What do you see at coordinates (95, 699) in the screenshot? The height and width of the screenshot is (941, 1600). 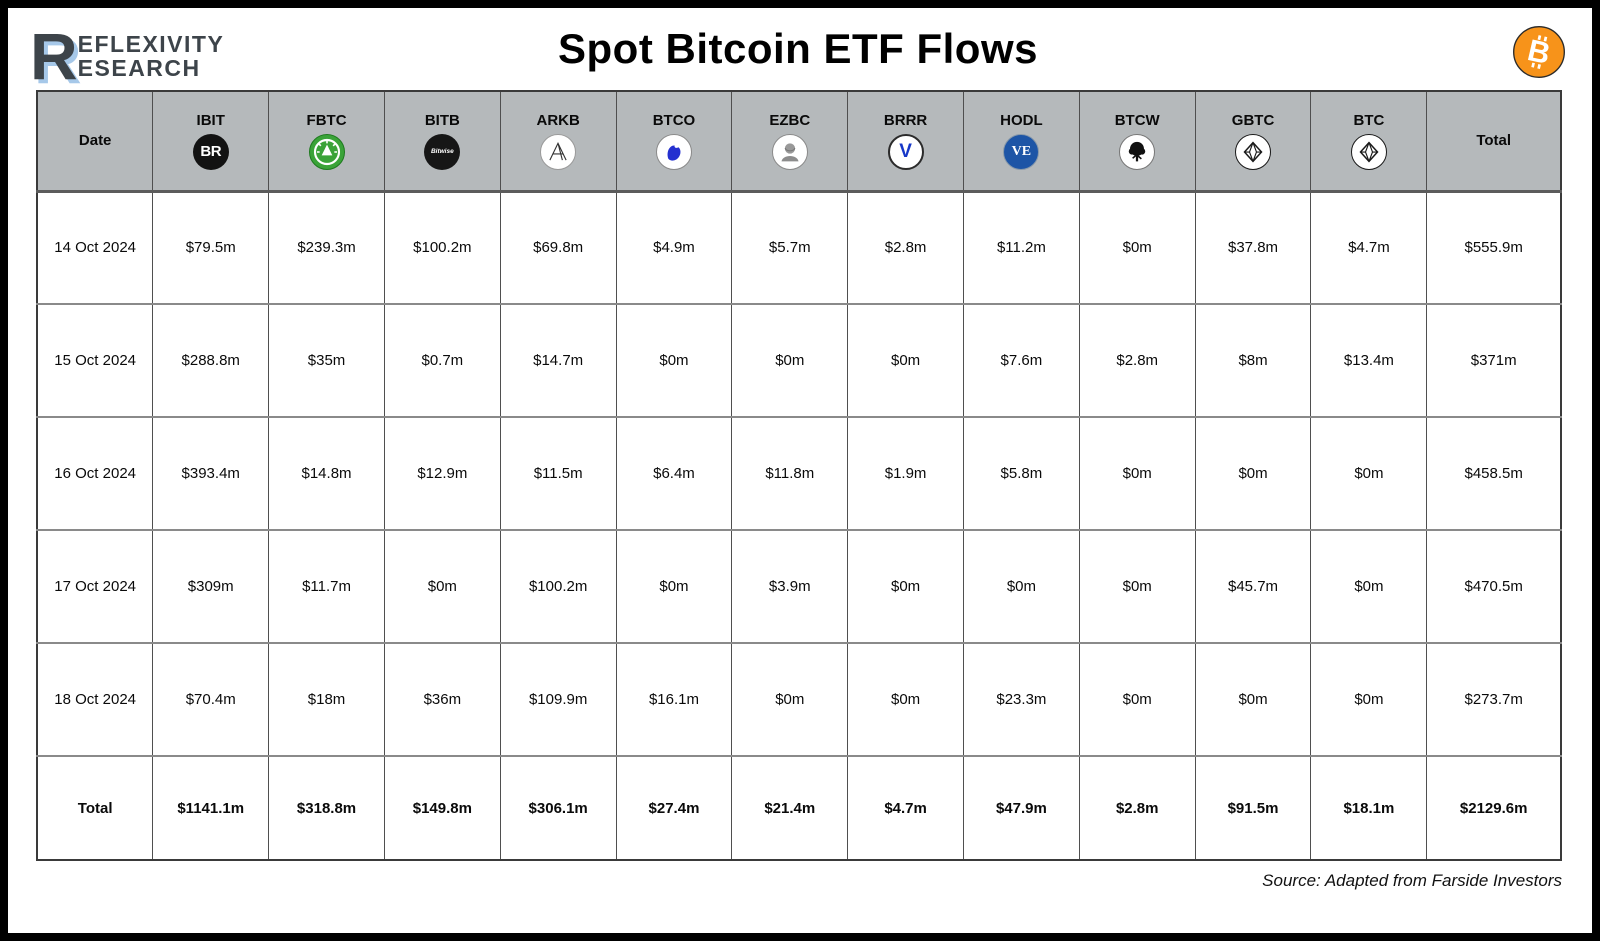 I see `date-cell: 18 Oct 2024` at bounding box center [95, 699].